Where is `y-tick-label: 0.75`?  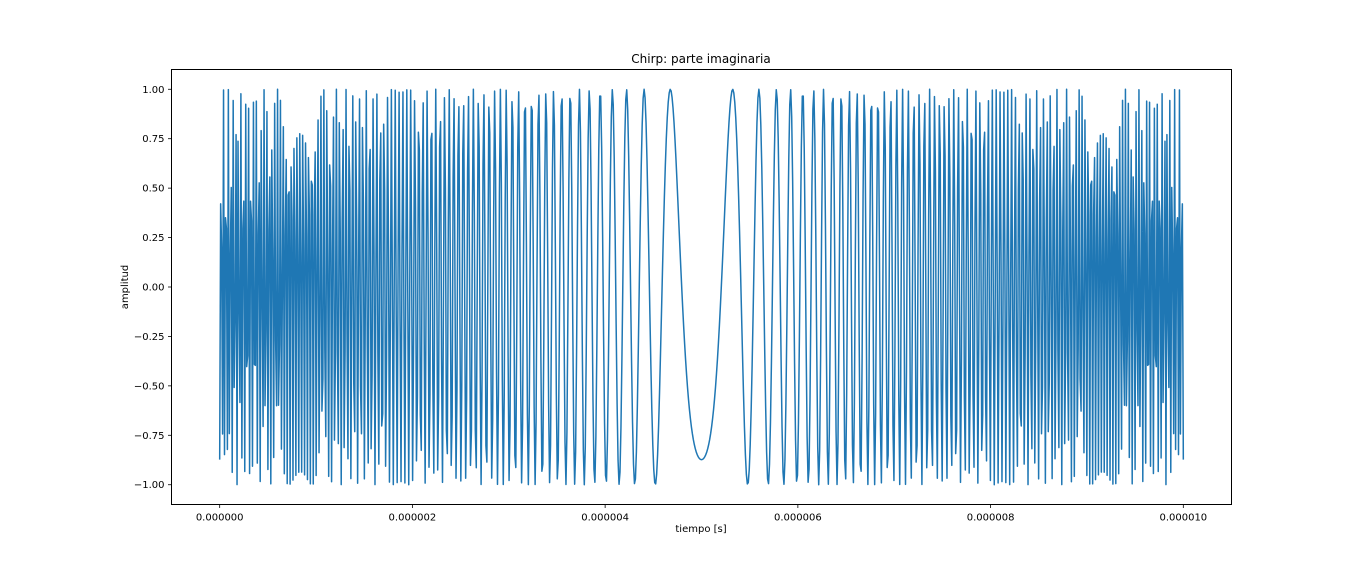
y-tick-label: 0.75 is located at coordinates (153, 139).